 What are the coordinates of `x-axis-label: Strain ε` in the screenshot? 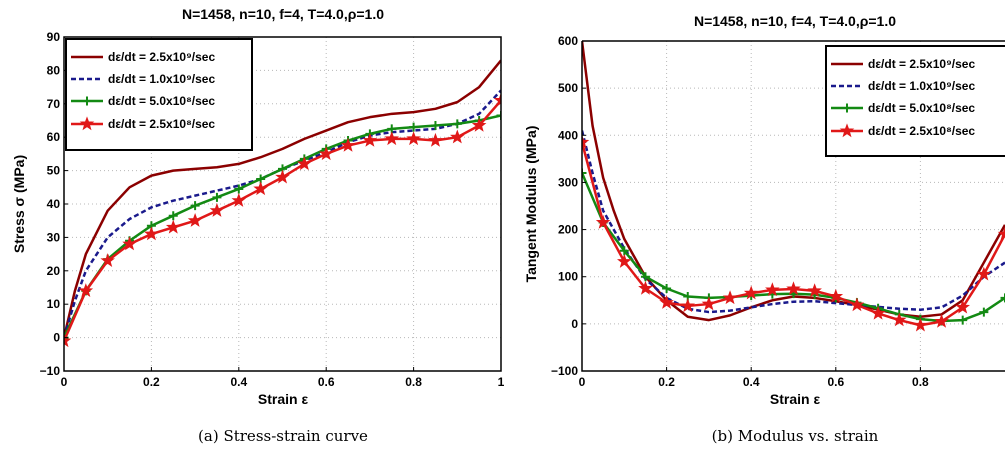 It's located at (795, 399).